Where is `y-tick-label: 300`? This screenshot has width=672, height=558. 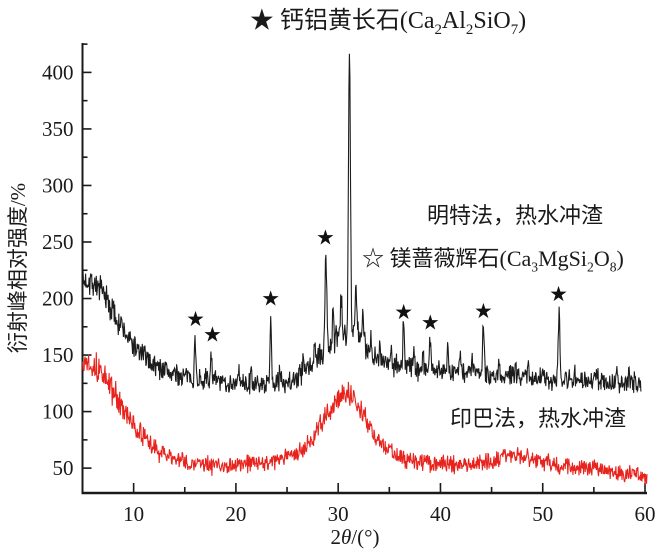 y-tick-label: 300 is located at coordinates (58, 185).